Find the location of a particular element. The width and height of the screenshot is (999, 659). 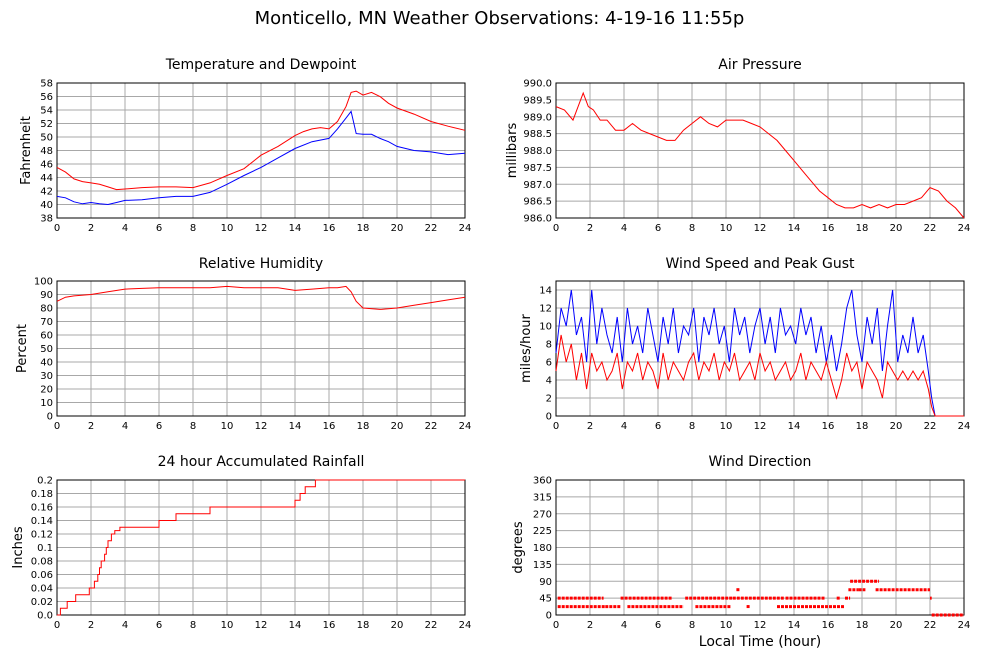

chart-direction-title: Wind Direction is located at coordinates (760, 462).